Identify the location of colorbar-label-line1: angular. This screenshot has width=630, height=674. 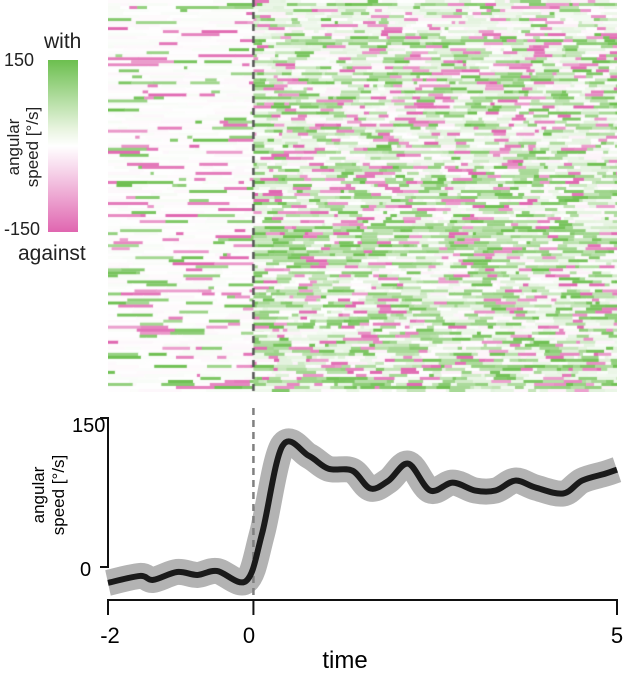
(13, 147).